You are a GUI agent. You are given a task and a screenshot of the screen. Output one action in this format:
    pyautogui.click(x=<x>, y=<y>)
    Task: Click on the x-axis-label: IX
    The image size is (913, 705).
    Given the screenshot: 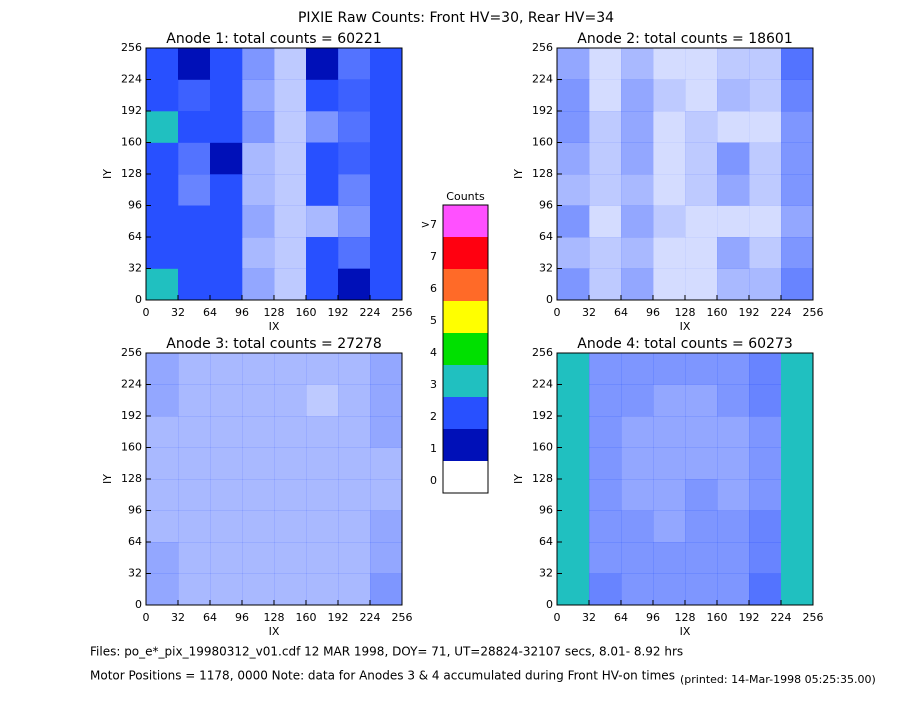 What is the action you would take?
    pyautogui.click(x=685, y=631)
    